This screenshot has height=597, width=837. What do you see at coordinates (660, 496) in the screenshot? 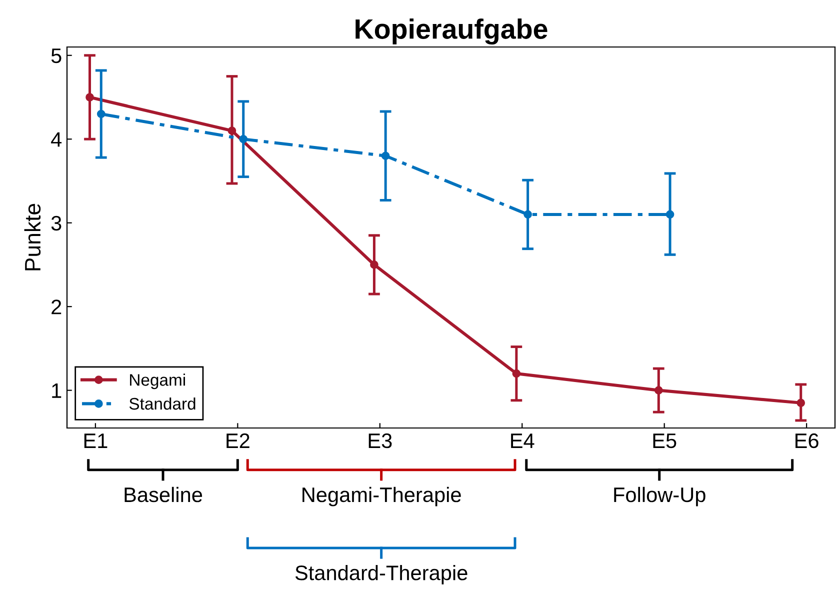
I see `text: Follow-Up` at bounding box center [660, 496].